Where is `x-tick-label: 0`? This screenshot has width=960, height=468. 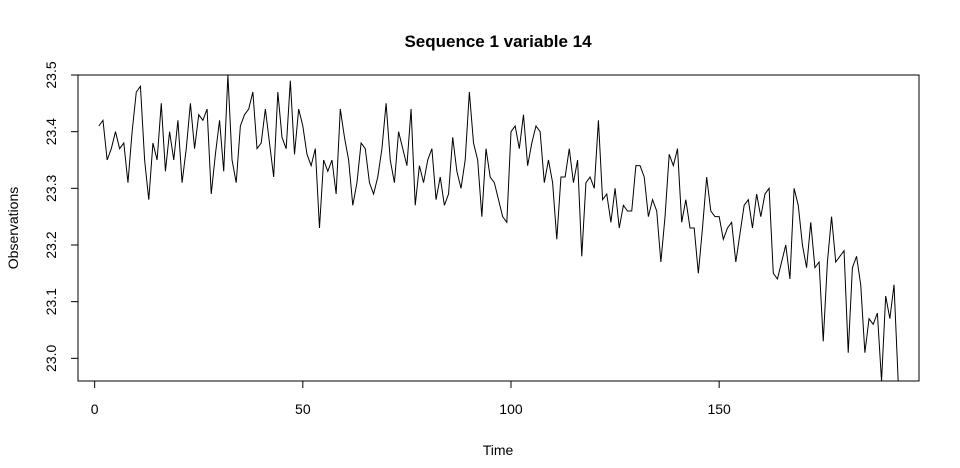
x-tick-label: 0 is located at coordinates (95, 409).